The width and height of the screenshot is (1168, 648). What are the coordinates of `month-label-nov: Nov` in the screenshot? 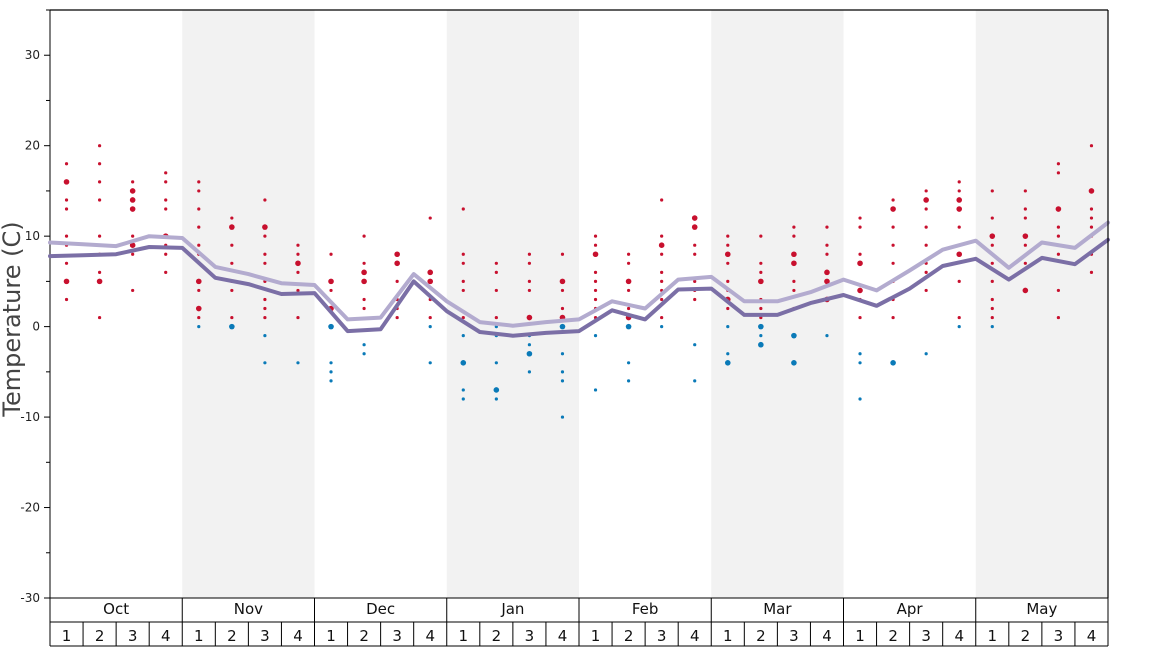 It's located at (248, 609).